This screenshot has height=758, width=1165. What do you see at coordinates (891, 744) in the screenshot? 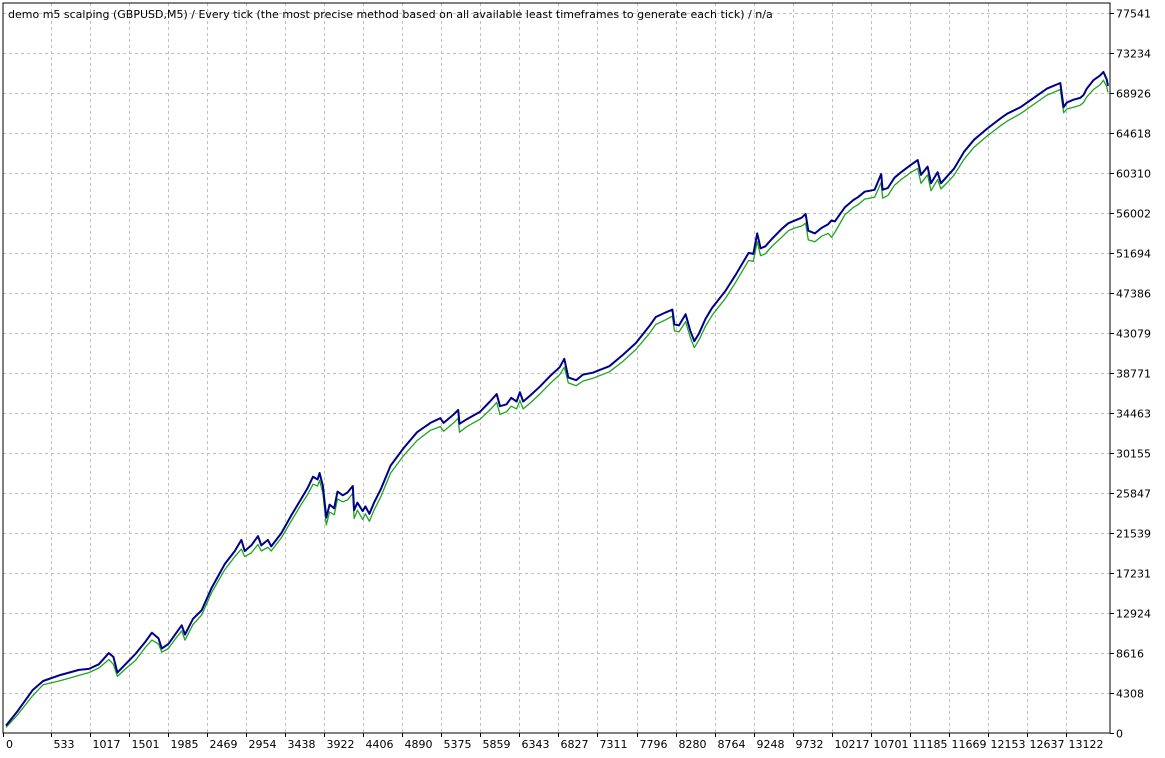
I see `x-tick-label: 10701` at bounding box center [891, 744].